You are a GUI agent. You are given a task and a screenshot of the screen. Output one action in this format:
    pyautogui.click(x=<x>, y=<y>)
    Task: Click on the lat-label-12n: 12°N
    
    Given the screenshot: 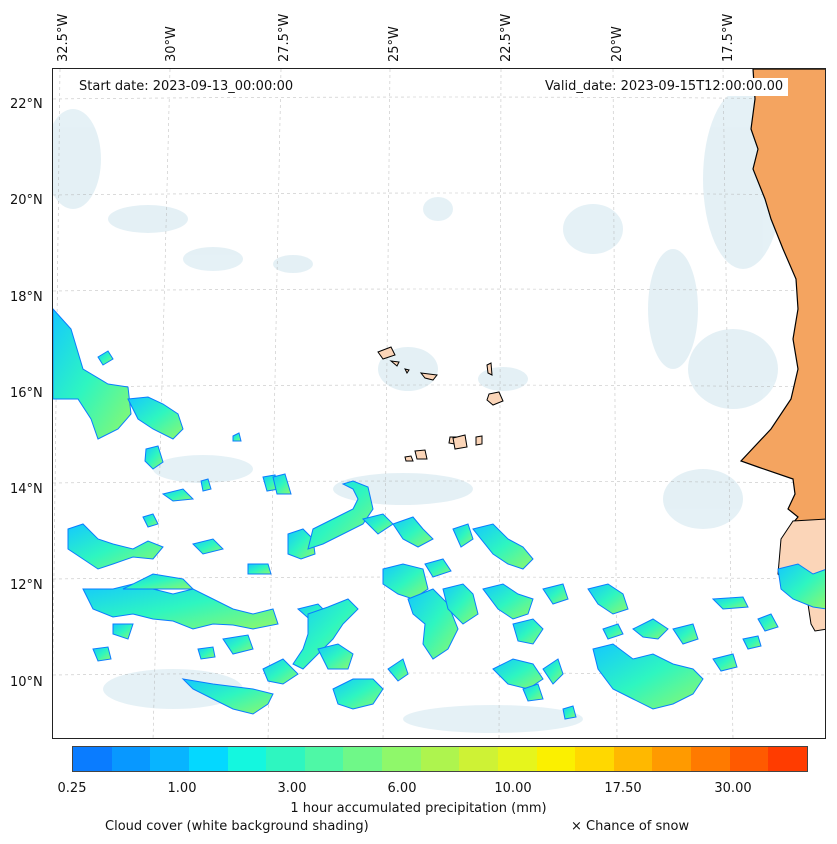 What is the action you would take?
    pyautogui.click(x=26, y=585)
    